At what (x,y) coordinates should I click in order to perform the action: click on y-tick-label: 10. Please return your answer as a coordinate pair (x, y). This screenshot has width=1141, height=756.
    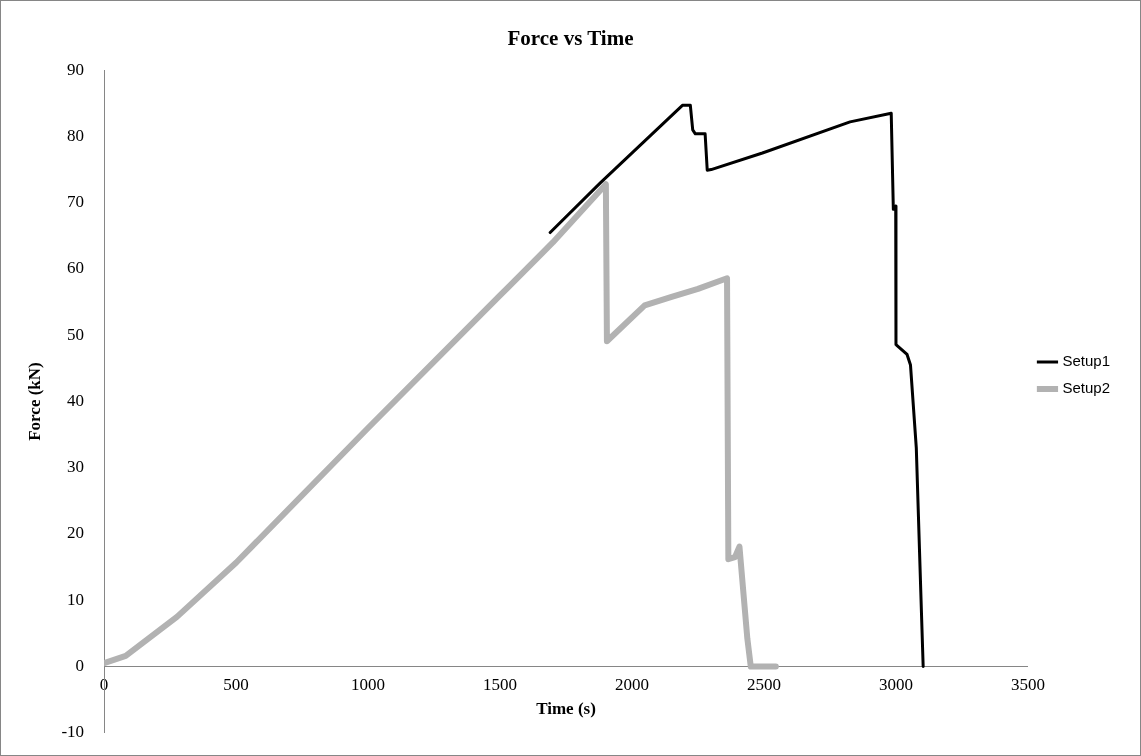
    Looking at the image, I should click on (76, 599).